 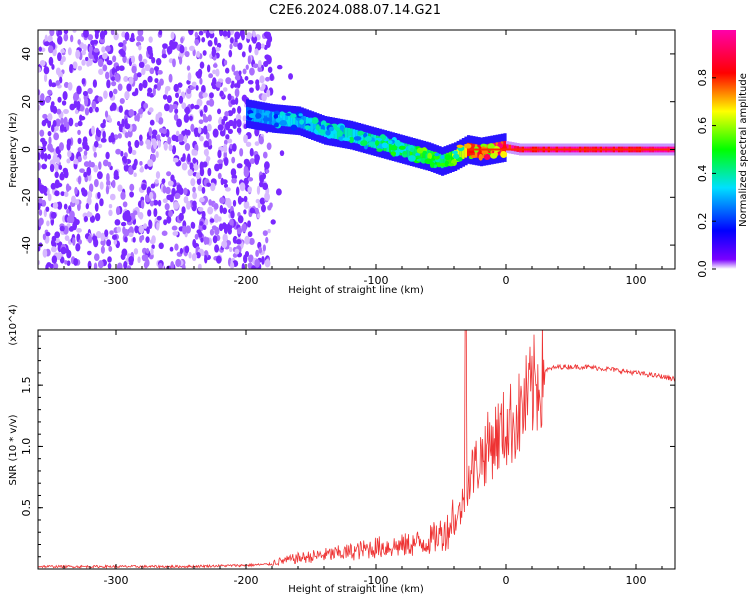 What do you see at coordinates (636, 280) in the screenshot?
I see `x-tick-label: 100` at bounding box center [636, 280].